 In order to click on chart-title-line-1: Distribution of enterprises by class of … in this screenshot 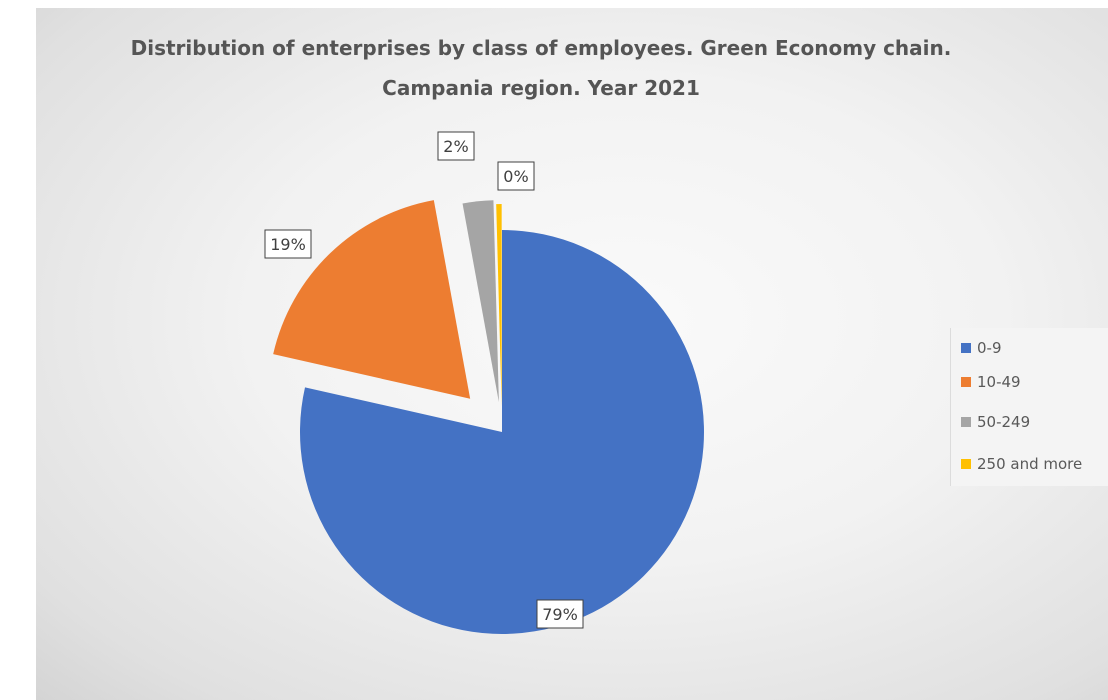, I will do `click(541, 48)`.